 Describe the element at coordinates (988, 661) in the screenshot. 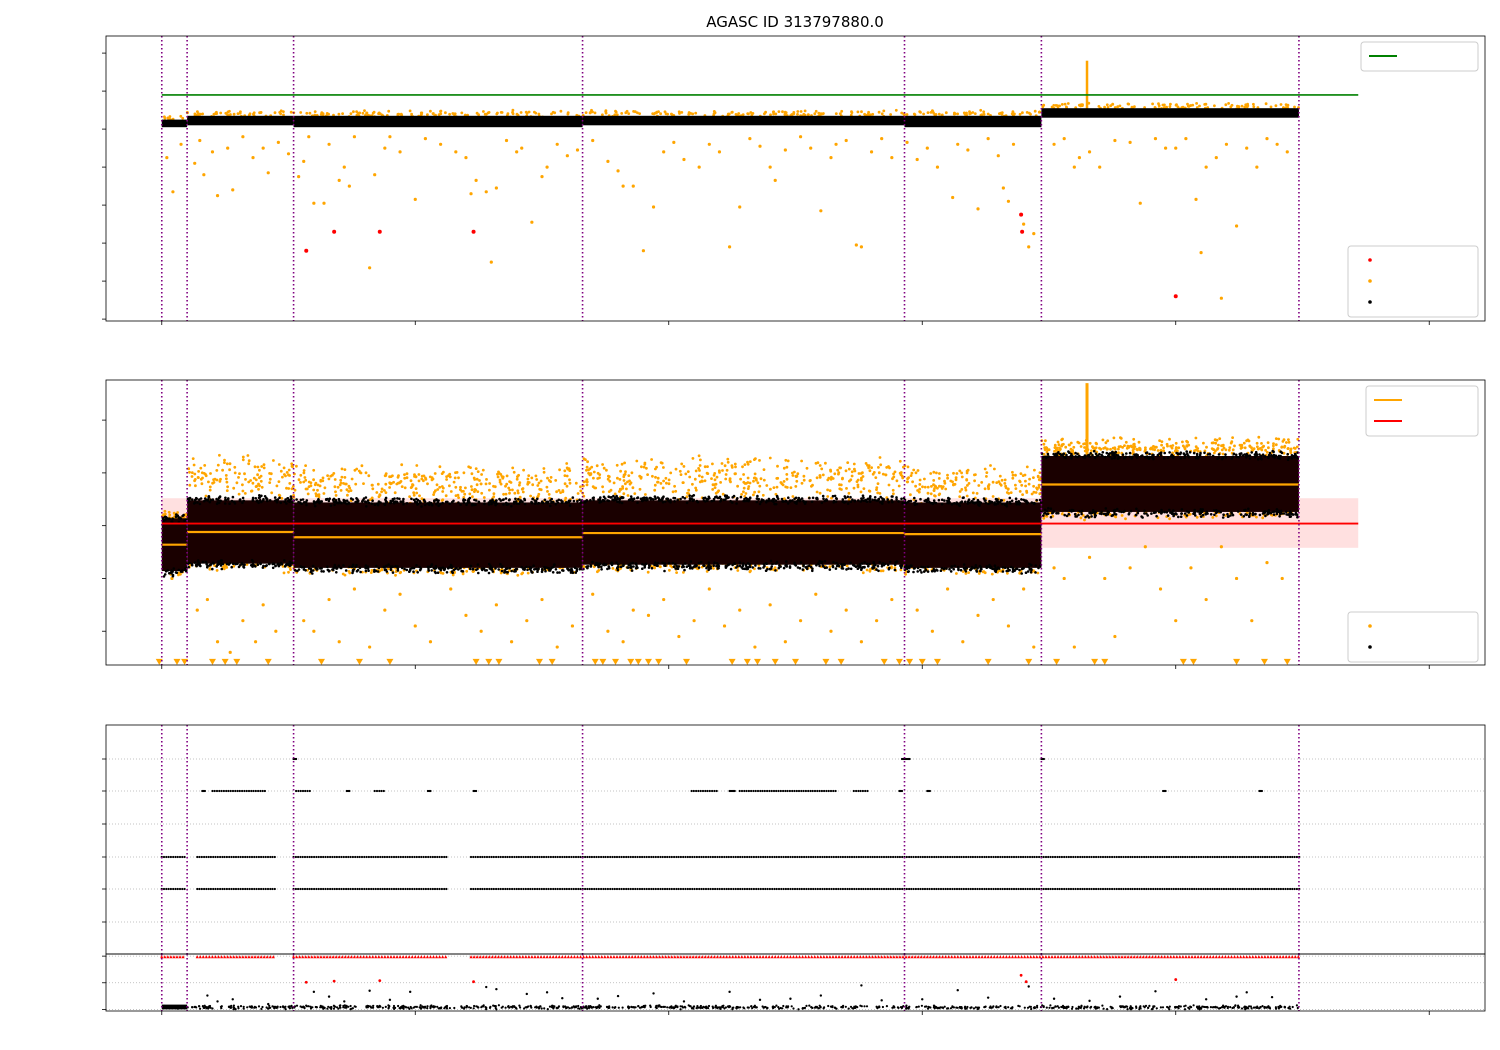

I see `clipped-low-marker` at that location.